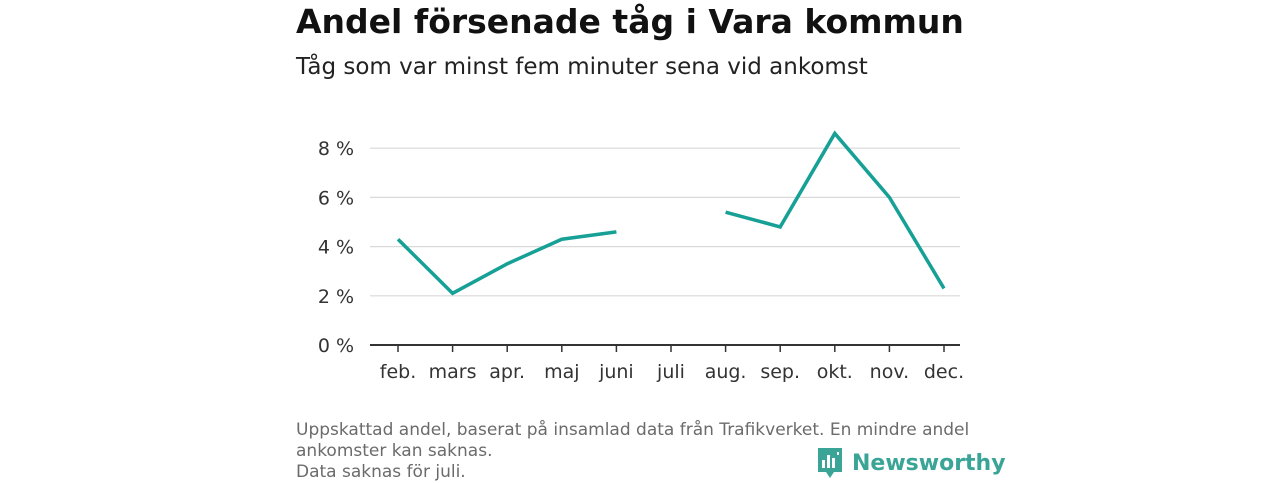  I want to click on x-tick-label: mars, so click(453, 372).